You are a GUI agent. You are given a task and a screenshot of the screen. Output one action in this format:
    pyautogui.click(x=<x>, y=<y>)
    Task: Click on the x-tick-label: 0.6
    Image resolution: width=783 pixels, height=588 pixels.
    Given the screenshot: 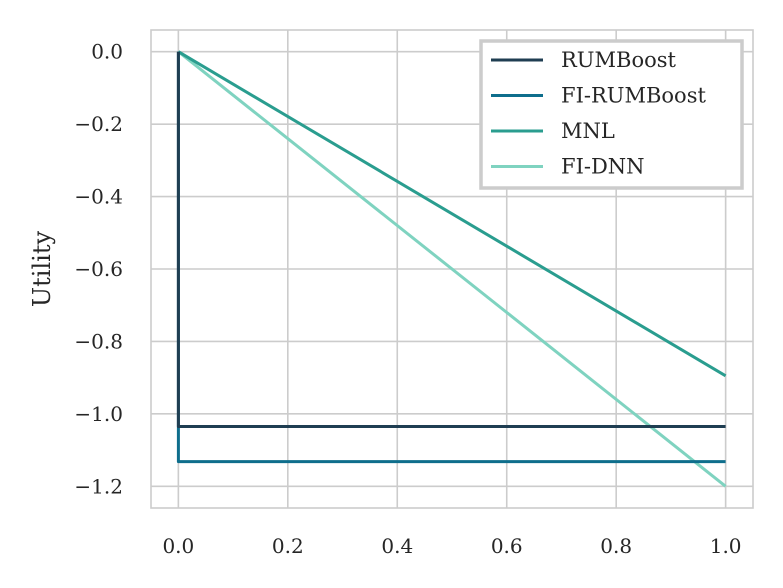 What is the action you would take?
    pyautogui.click(x=507, y=546)
    